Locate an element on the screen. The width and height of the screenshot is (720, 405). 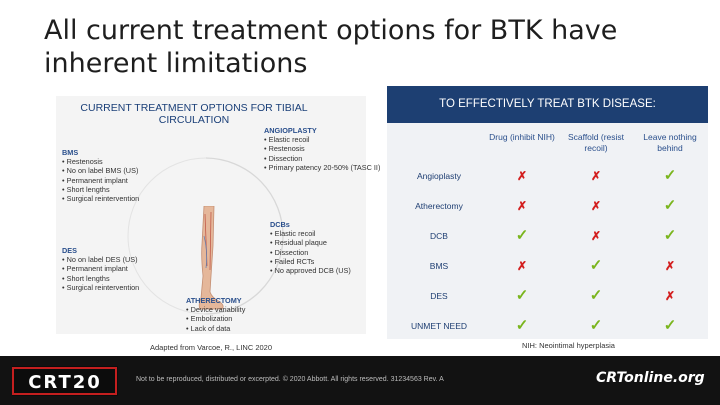
crtonline-link: CRTonline.org is located at coordinates (650, 378).